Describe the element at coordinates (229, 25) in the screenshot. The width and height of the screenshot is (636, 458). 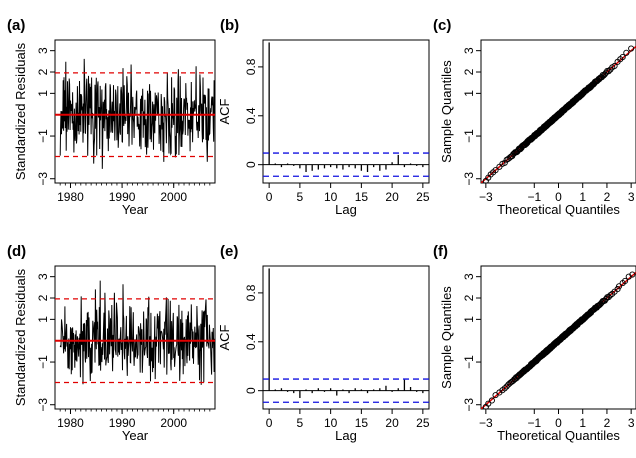
I see `panel-label: (b)` at that location.